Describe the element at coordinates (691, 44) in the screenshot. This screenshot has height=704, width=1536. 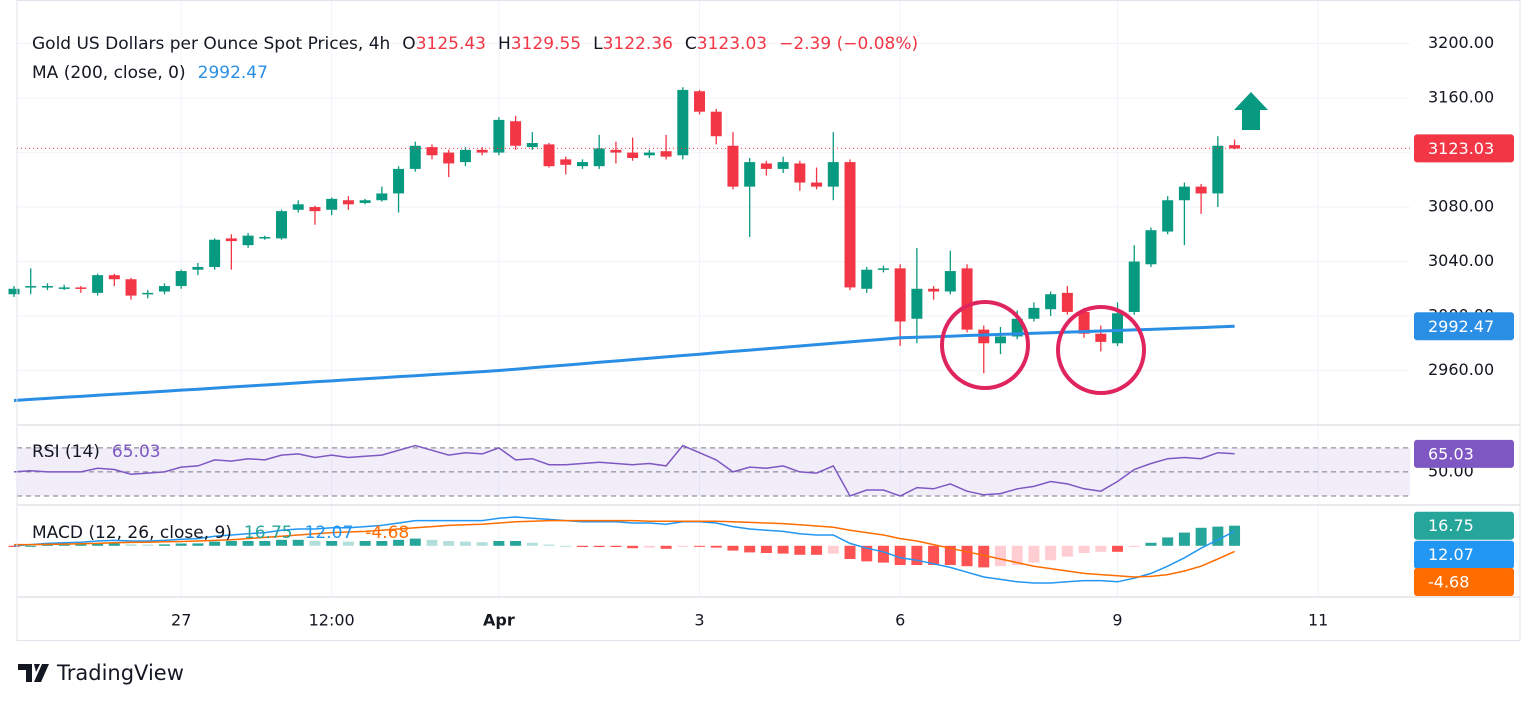
I see `close-label: C` at that location.